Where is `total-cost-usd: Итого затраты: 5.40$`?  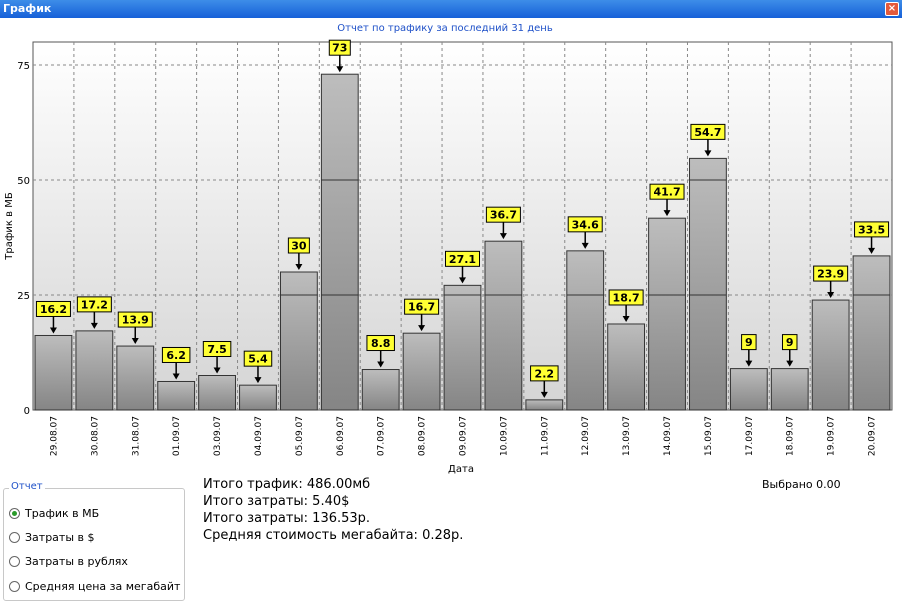
total-cost-usd: Итого затраты: 5.40$ is located at coordinates (276, 501).